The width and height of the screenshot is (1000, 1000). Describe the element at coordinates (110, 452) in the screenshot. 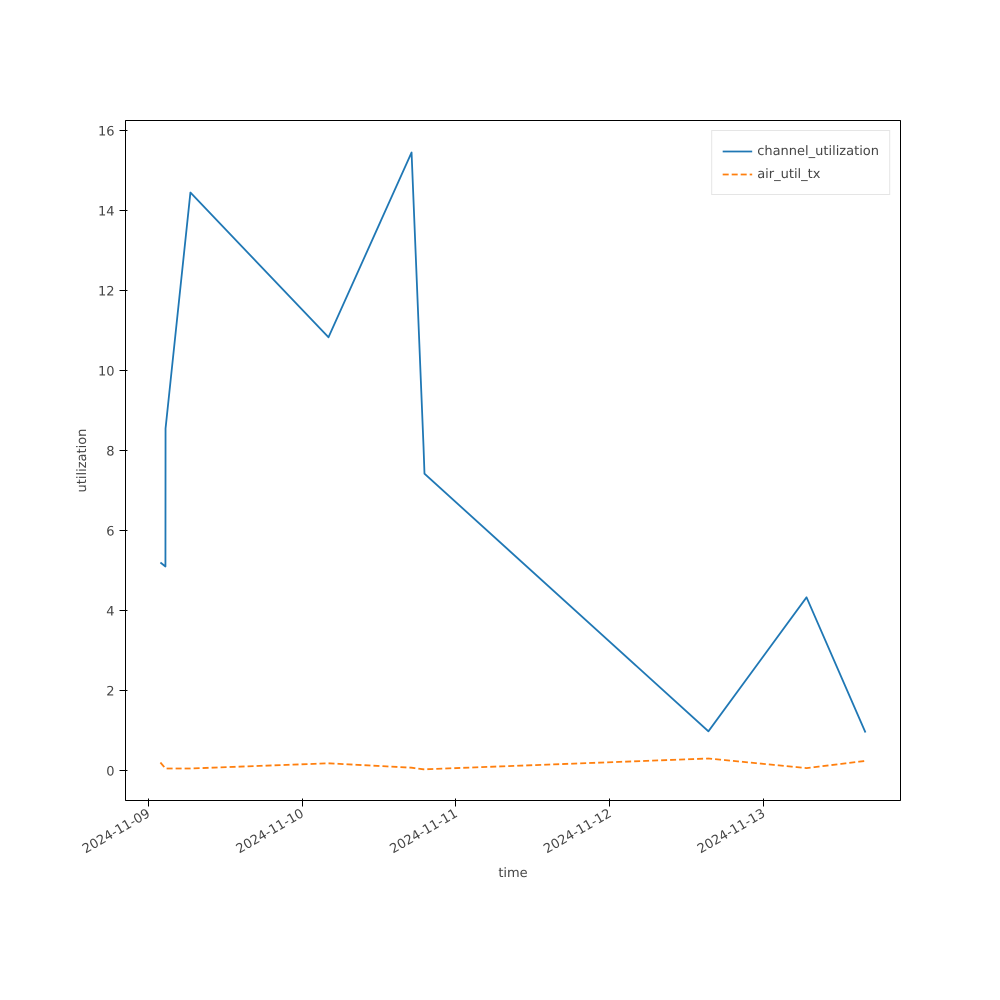

I see `y-tick-label: 8` at that location.